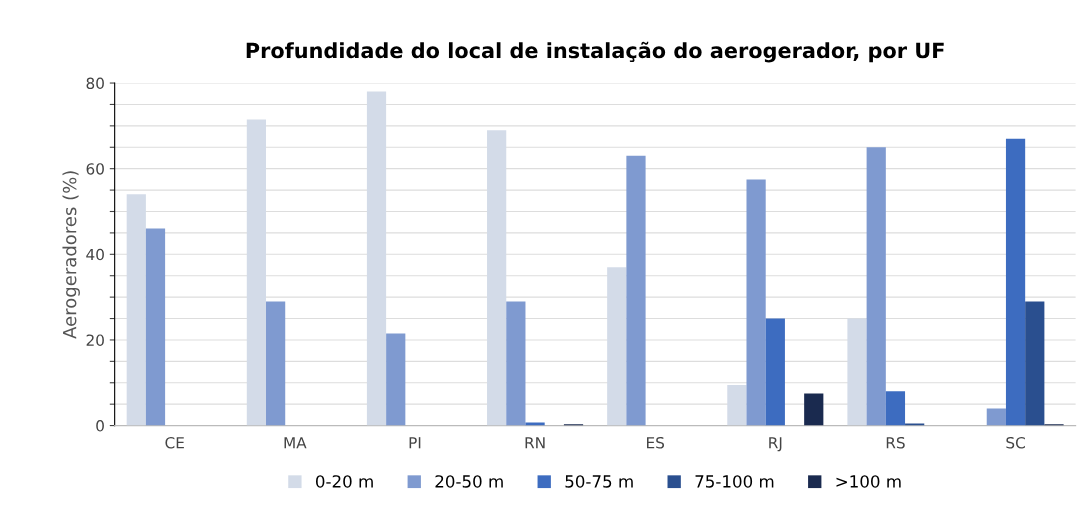  I want to click on x-tick-label: RS, so click(895, 442).